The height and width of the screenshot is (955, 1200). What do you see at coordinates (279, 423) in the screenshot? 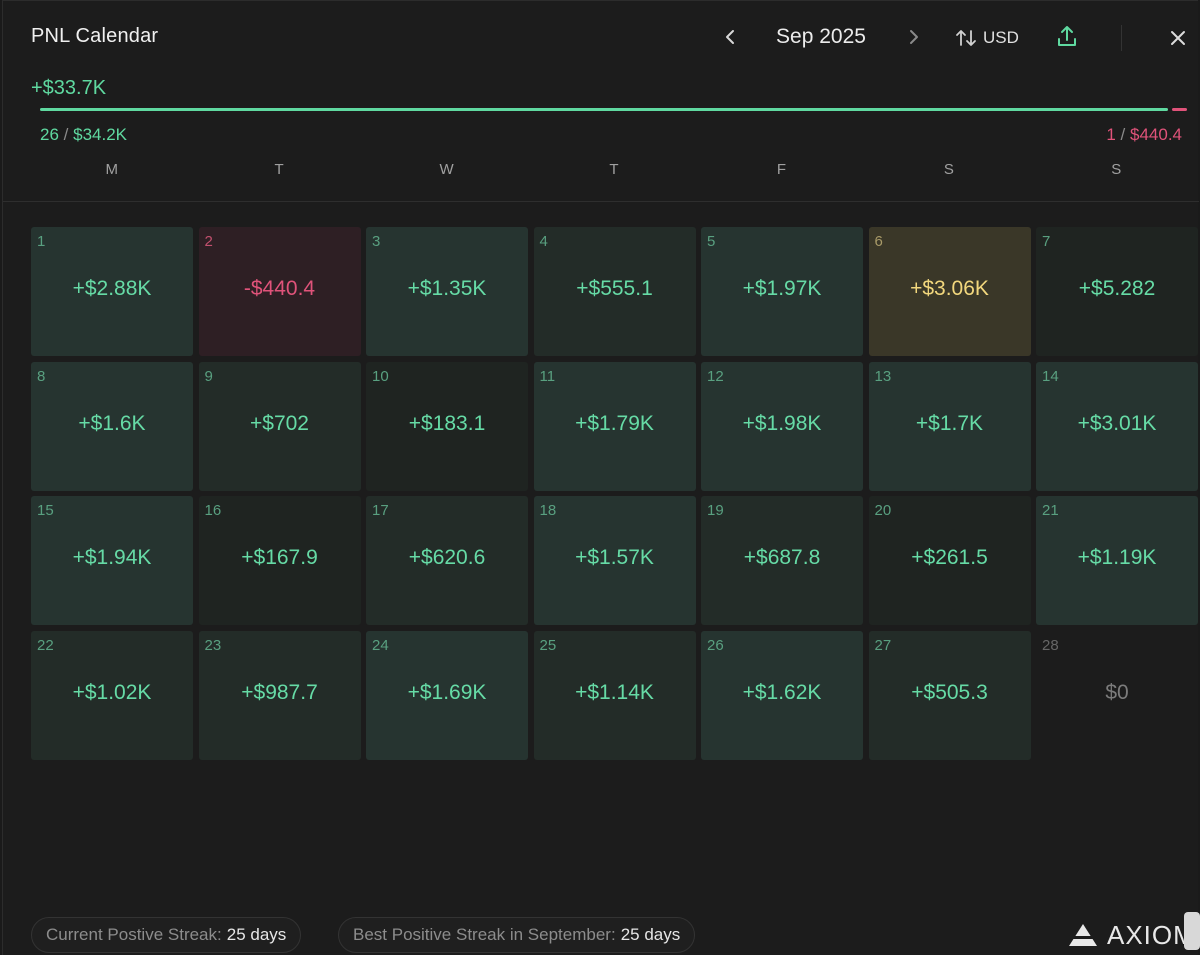
I see `day-pnl-value: +$702` at bounding box center [279, 423].